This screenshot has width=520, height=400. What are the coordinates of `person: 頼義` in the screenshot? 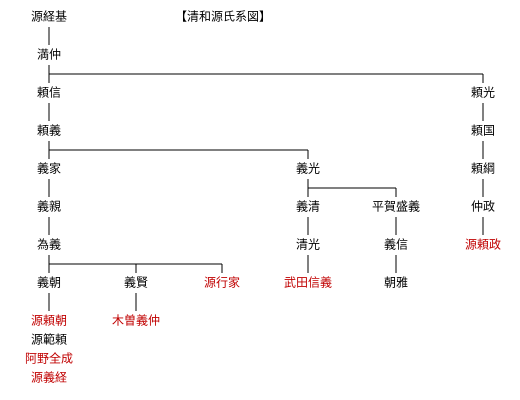 It's located at (49, 130).